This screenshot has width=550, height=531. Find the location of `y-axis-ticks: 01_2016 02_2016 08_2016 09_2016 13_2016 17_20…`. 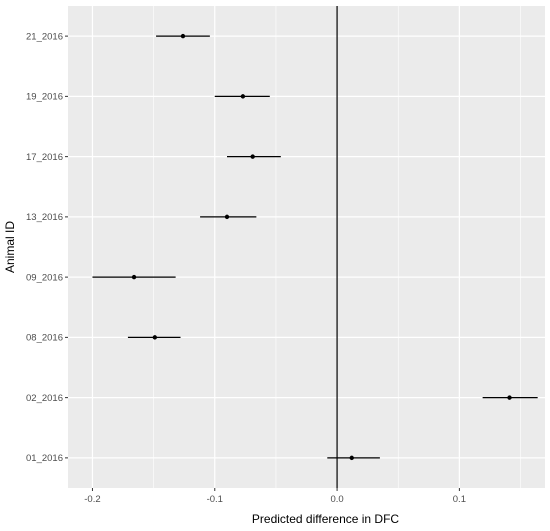

y-axis-ticks: 01_2016 02_2016 08_2016 09_2016 13_2016 17_20… is located at coordinates (47, 247).